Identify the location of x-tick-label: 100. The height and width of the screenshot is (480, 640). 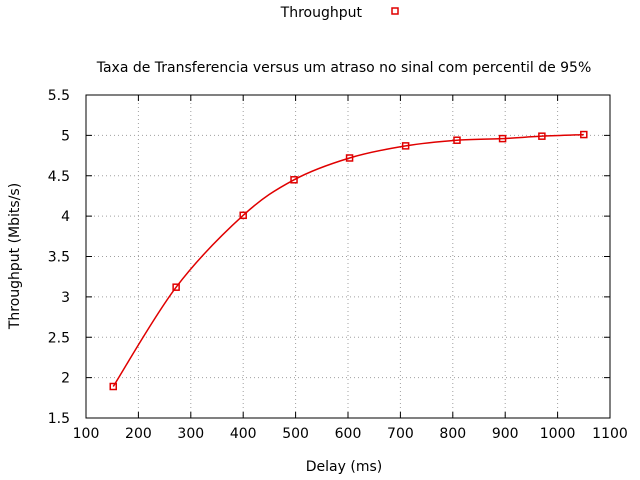
(86, 434).